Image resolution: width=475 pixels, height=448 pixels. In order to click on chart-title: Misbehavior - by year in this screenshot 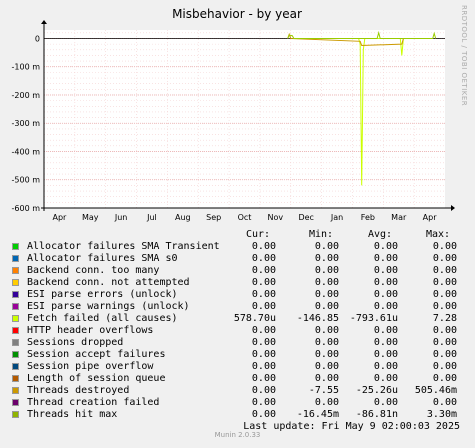, I will do `click(237, 14)`.